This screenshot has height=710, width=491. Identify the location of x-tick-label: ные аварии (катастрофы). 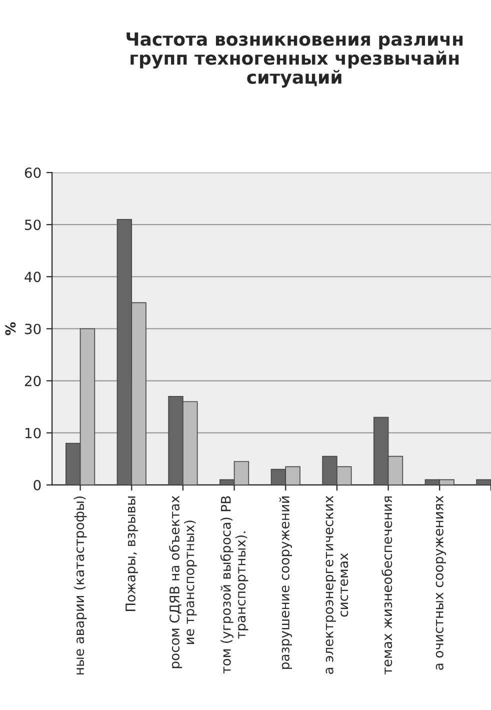
(80, 585).